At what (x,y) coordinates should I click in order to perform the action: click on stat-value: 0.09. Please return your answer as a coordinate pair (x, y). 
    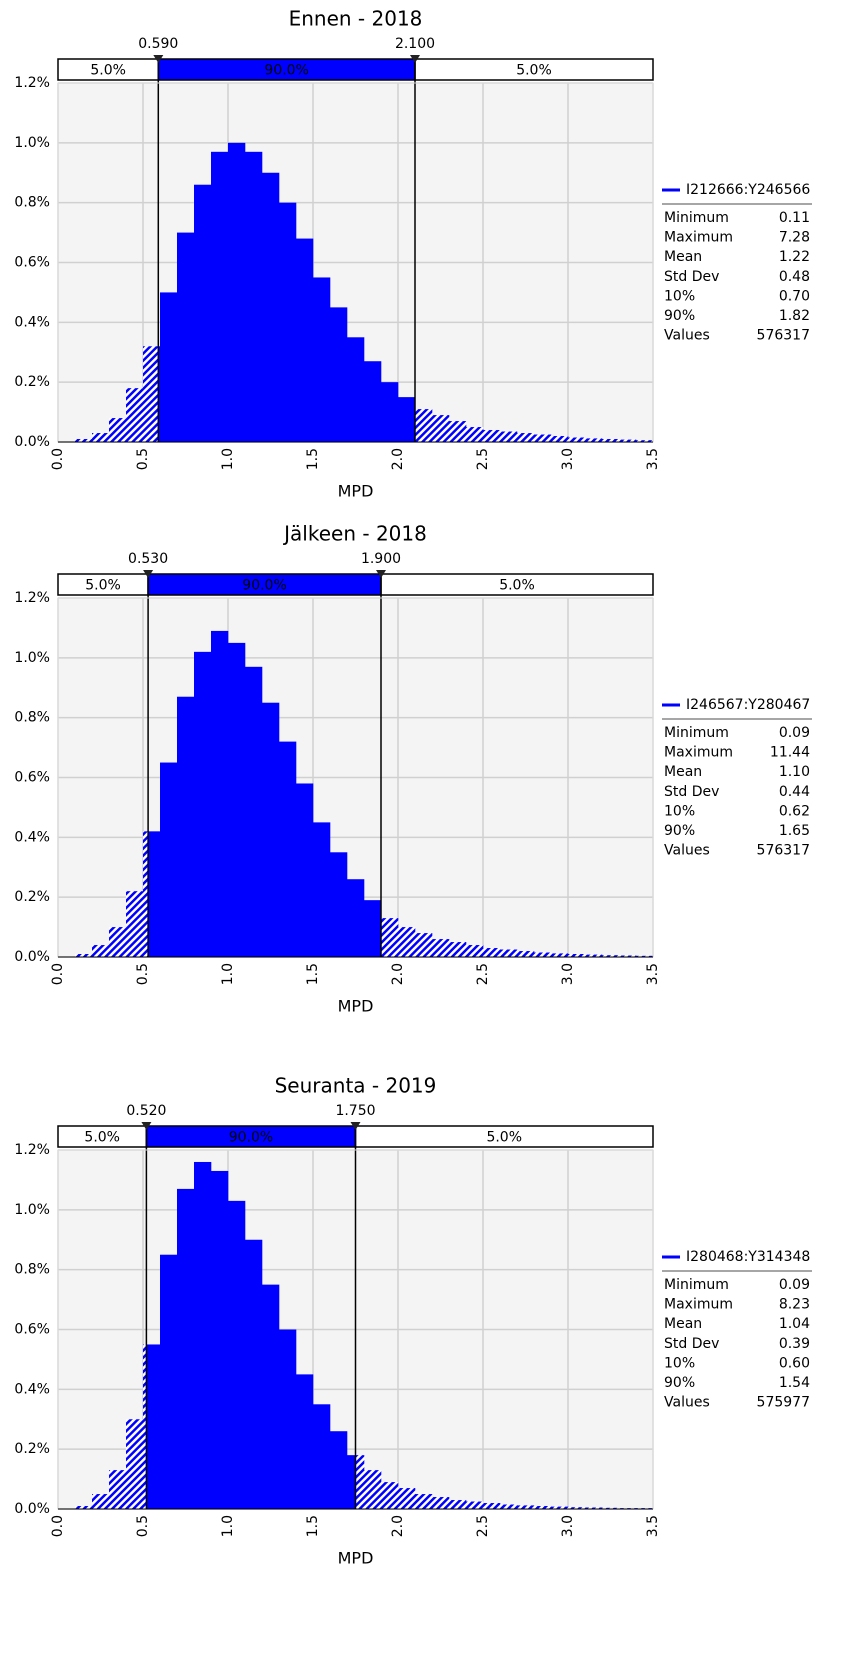
    Looking at the image, I should click on (794, 733).